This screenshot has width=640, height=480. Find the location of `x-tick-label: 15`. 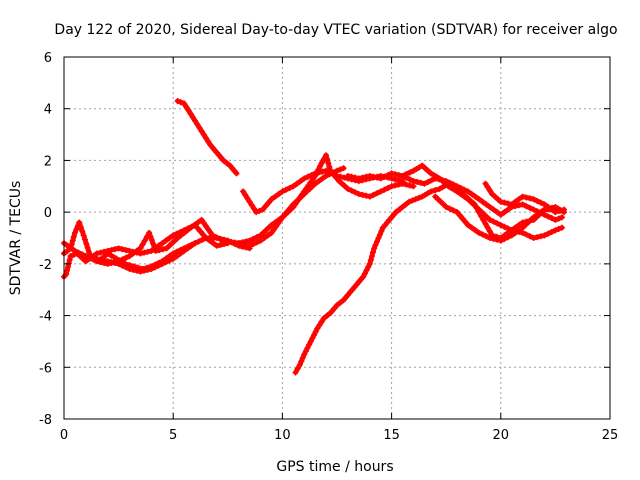

x-tick-label: 15 is located at coordinates (391, 435).